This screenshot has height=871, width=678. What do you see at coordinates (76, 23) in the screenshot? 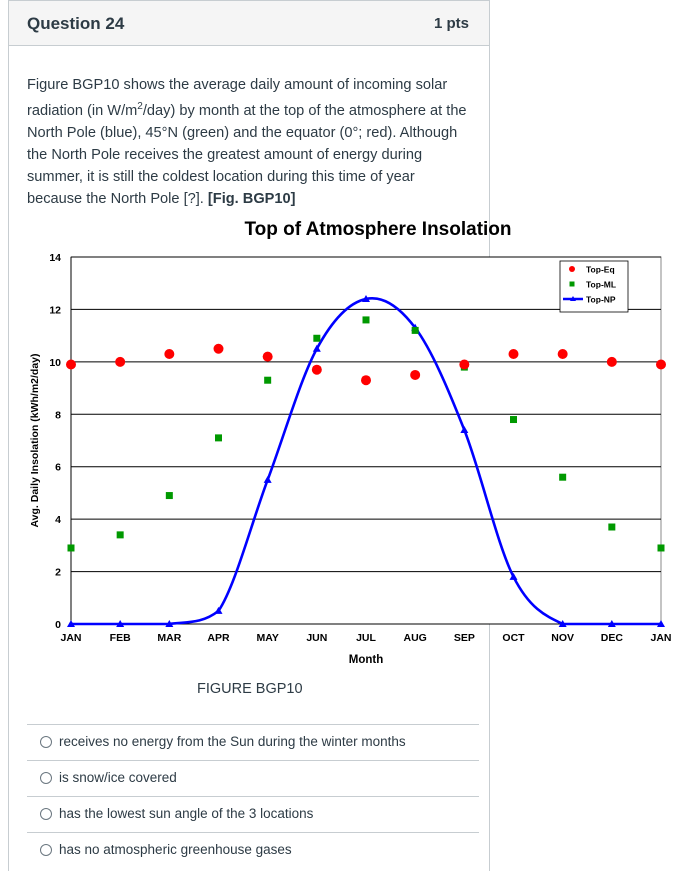
I see `question-title: Question 24` at bounding box center [76, 23].